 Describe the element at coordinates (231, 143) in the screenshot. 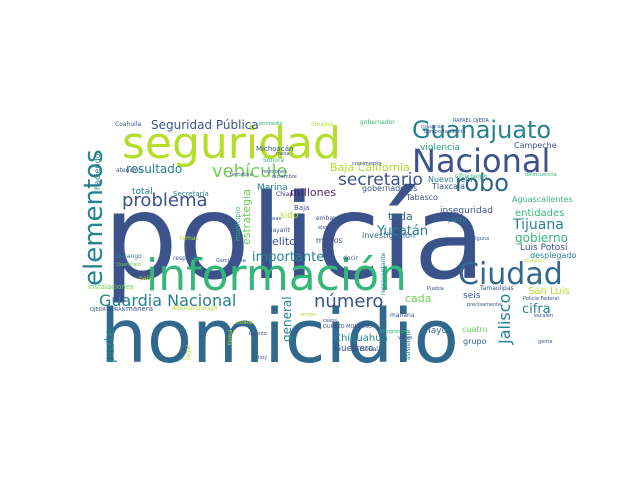

I see `word-seguridad: seguridad` at that location.